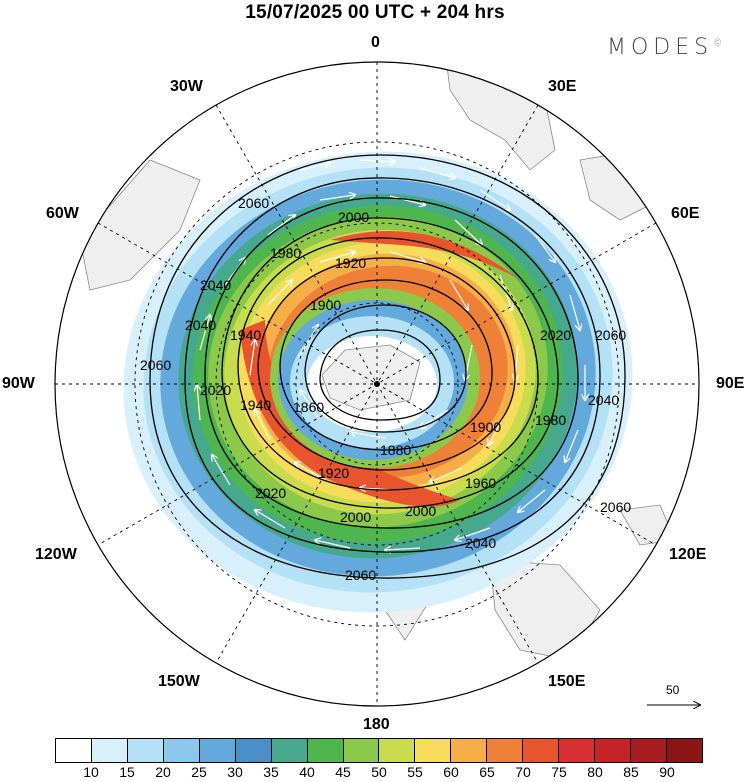 The width and height of the screenshot is (750, 782). I want to click on colorbar-tick-label: 60, so click(451, 772).